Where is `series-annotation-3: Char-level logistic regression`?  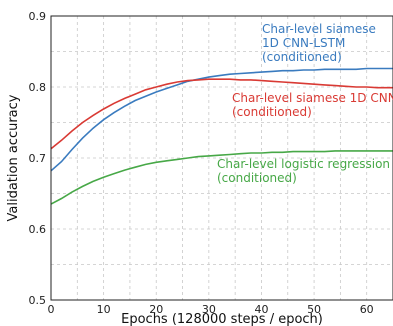
series-annotation-3: Char-level logistic regression is located at coordinates (303, 164).